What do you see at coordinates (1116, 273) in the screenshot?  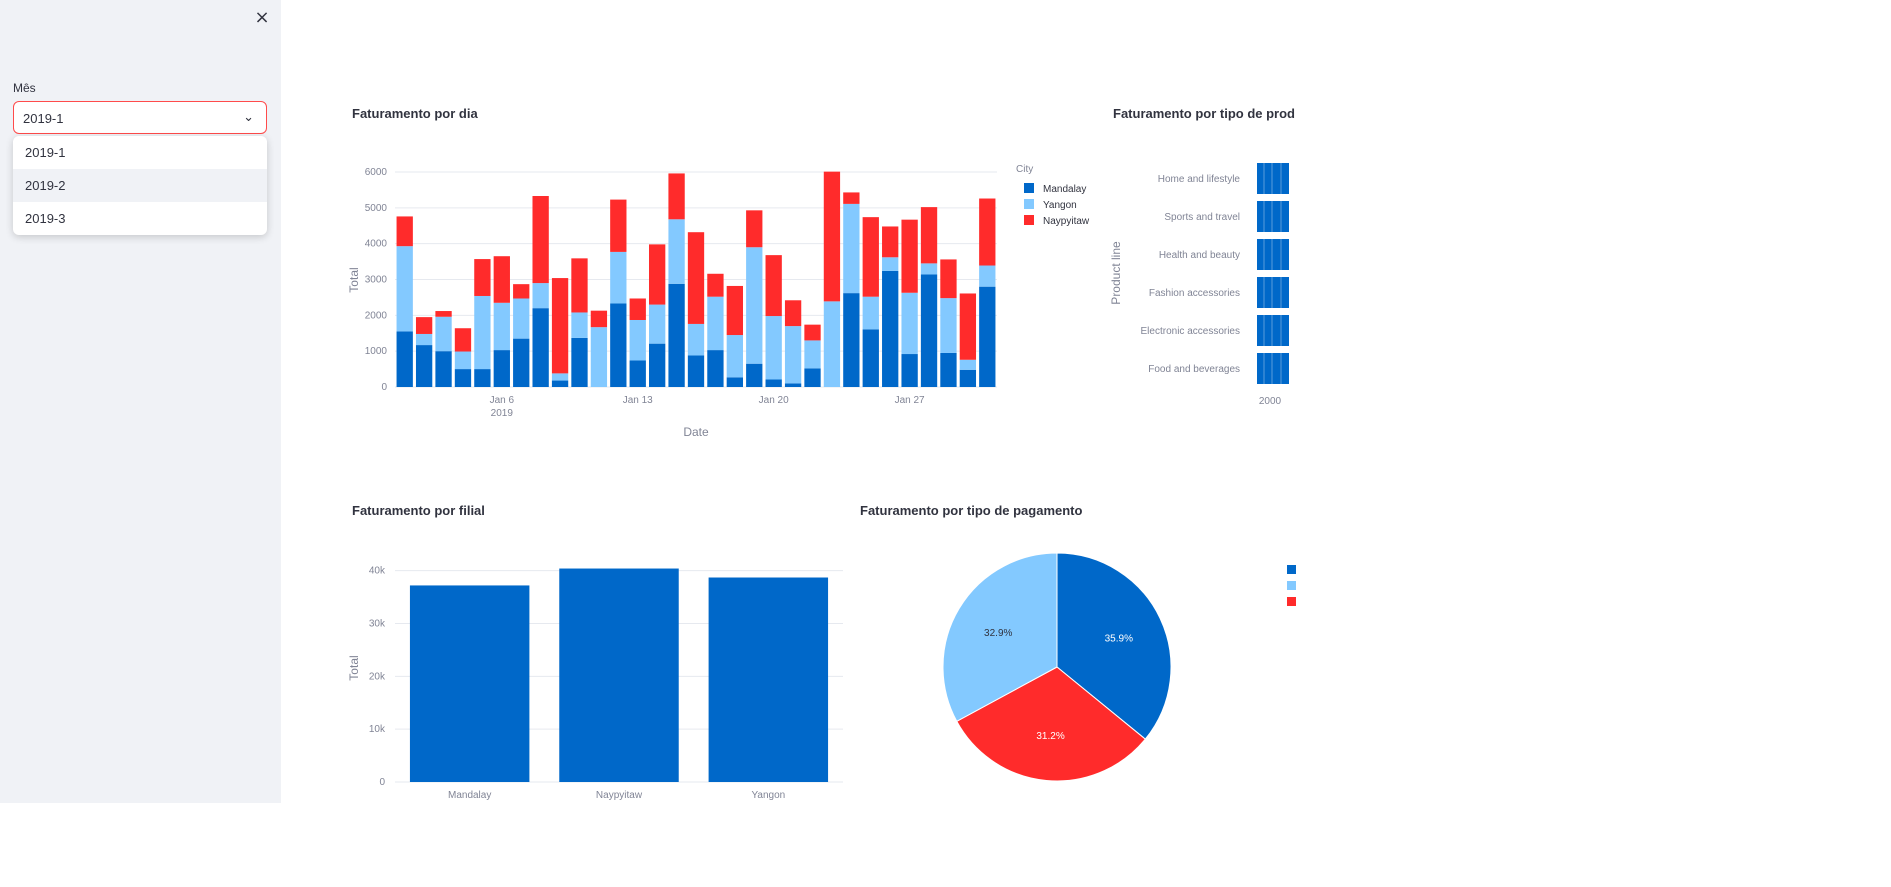 I see `y-axis-title: Product line` at bounding box center [1116, 273].